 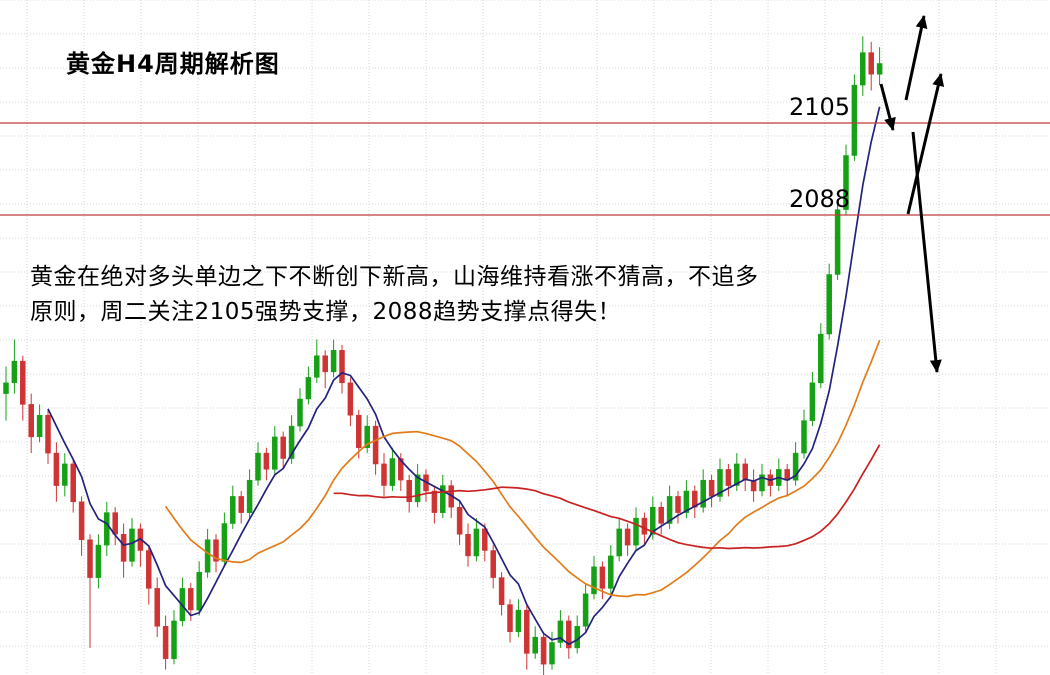 I want to click on chart-title: 黄金H4周期解析图, so click(x=173, y=64).